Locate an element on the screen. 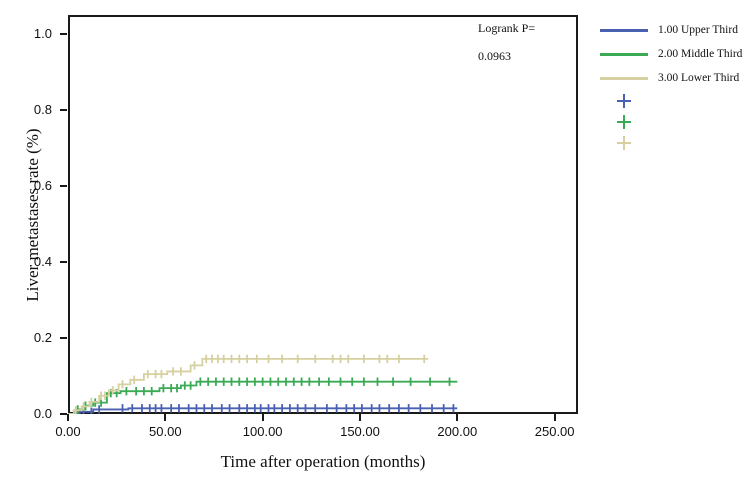  censor-markers is located at coordinates (250, 384).